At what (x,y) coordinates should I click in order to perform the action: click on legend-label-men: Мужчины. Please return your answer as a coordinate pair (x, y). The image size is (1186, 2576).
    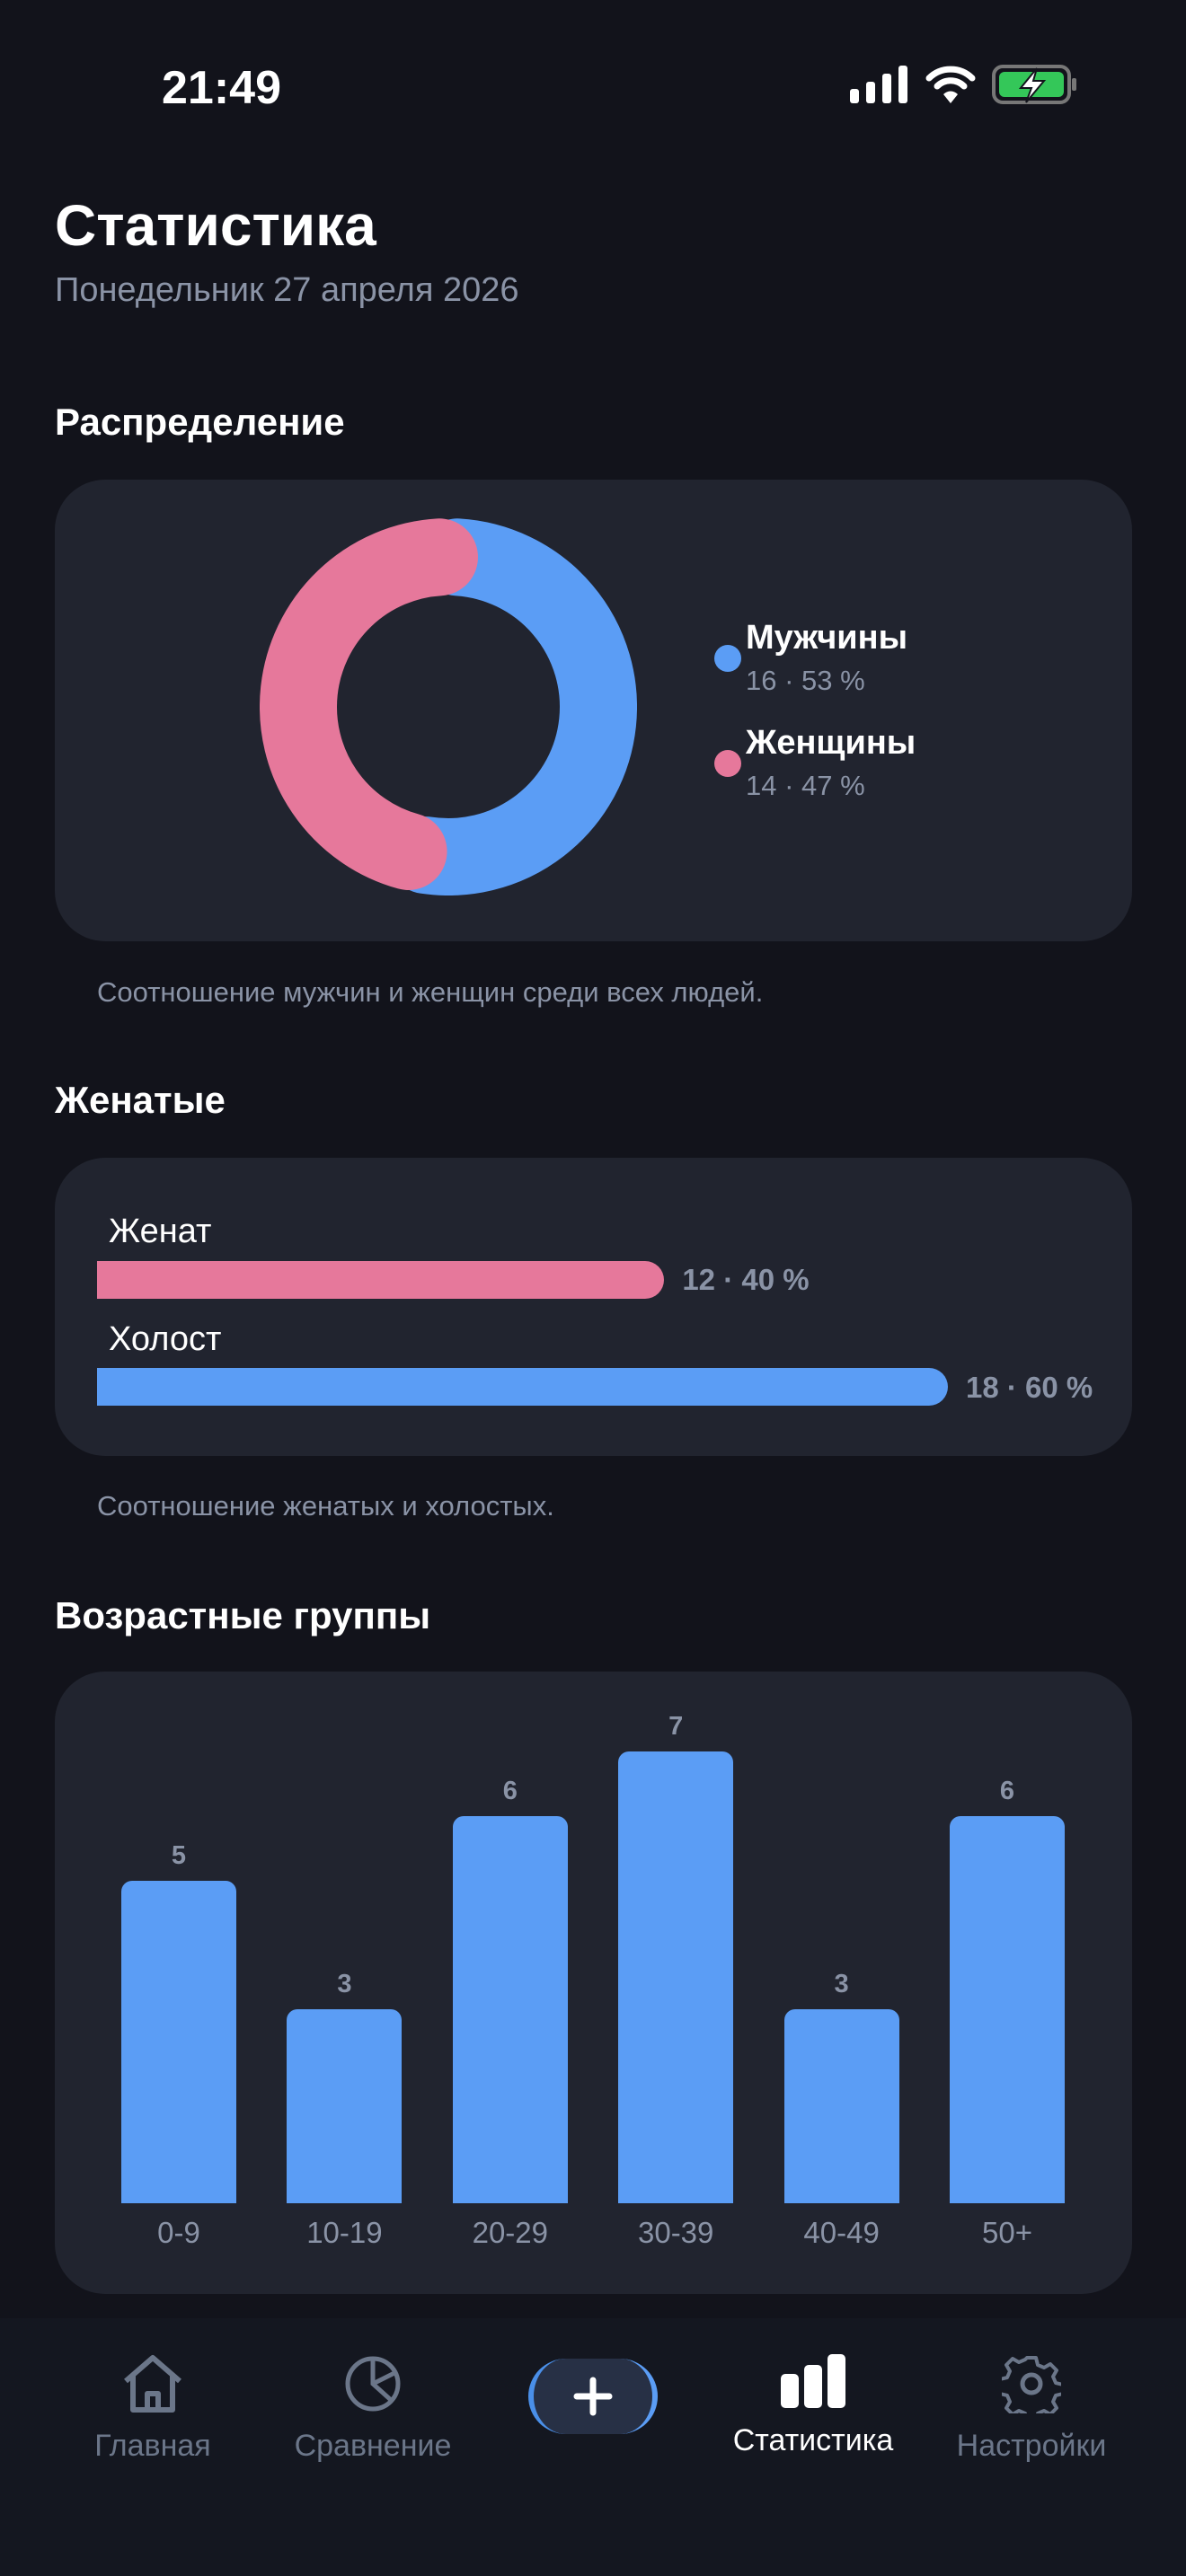
    Looking at the image, I should click on (827, 638).